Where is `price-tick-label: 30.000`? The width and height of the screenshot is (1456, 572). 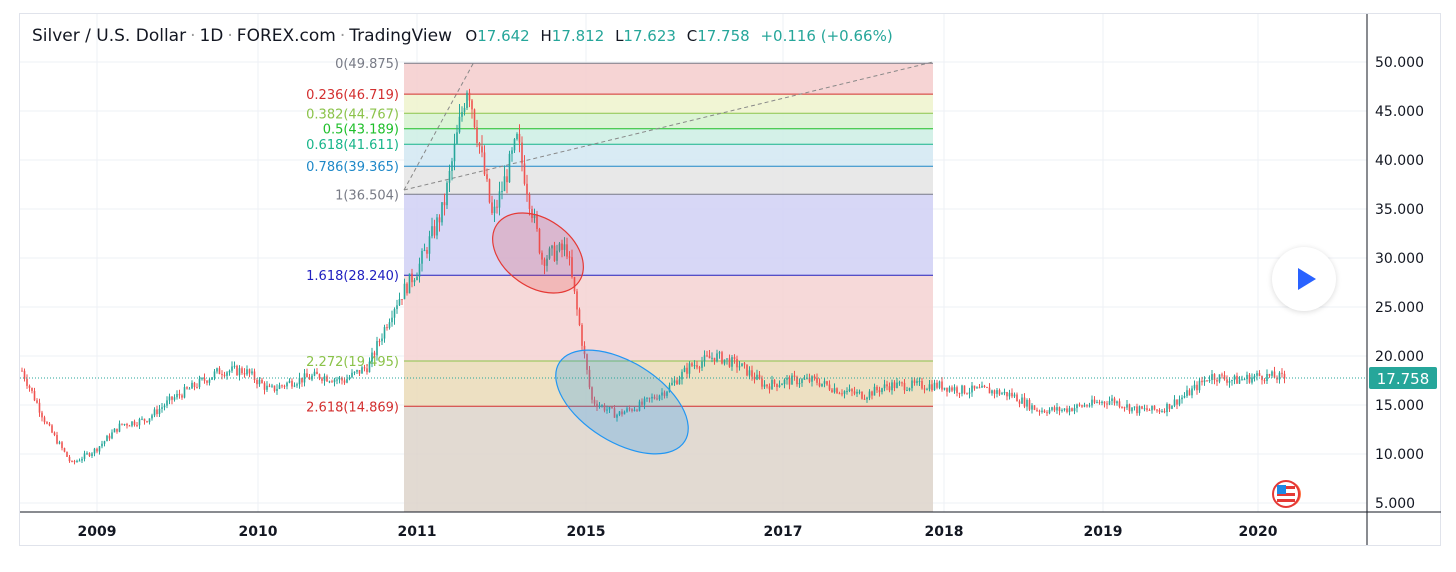 price-tick-label: 30.000 is located at coordinates (1399, 259).